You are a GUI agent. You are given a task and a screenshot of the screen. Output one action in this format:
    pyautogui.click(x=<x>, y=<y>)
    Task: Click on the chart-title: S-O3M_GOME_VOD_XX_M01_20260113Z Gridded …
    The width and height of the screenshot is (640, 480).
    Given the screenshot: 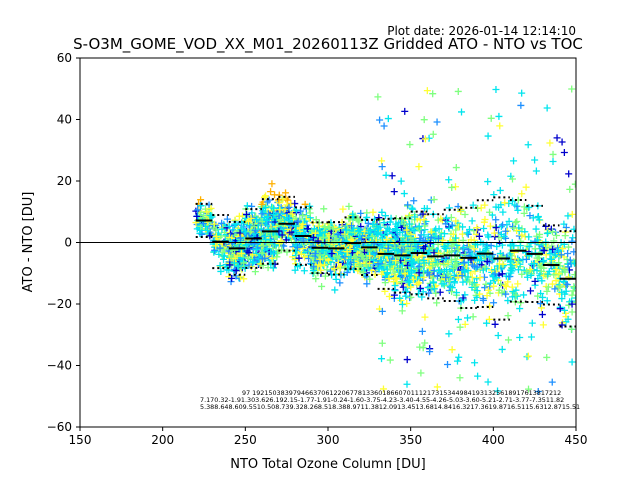 What is the action you would take?
    pyautogui.click(x=328, y=44)
    